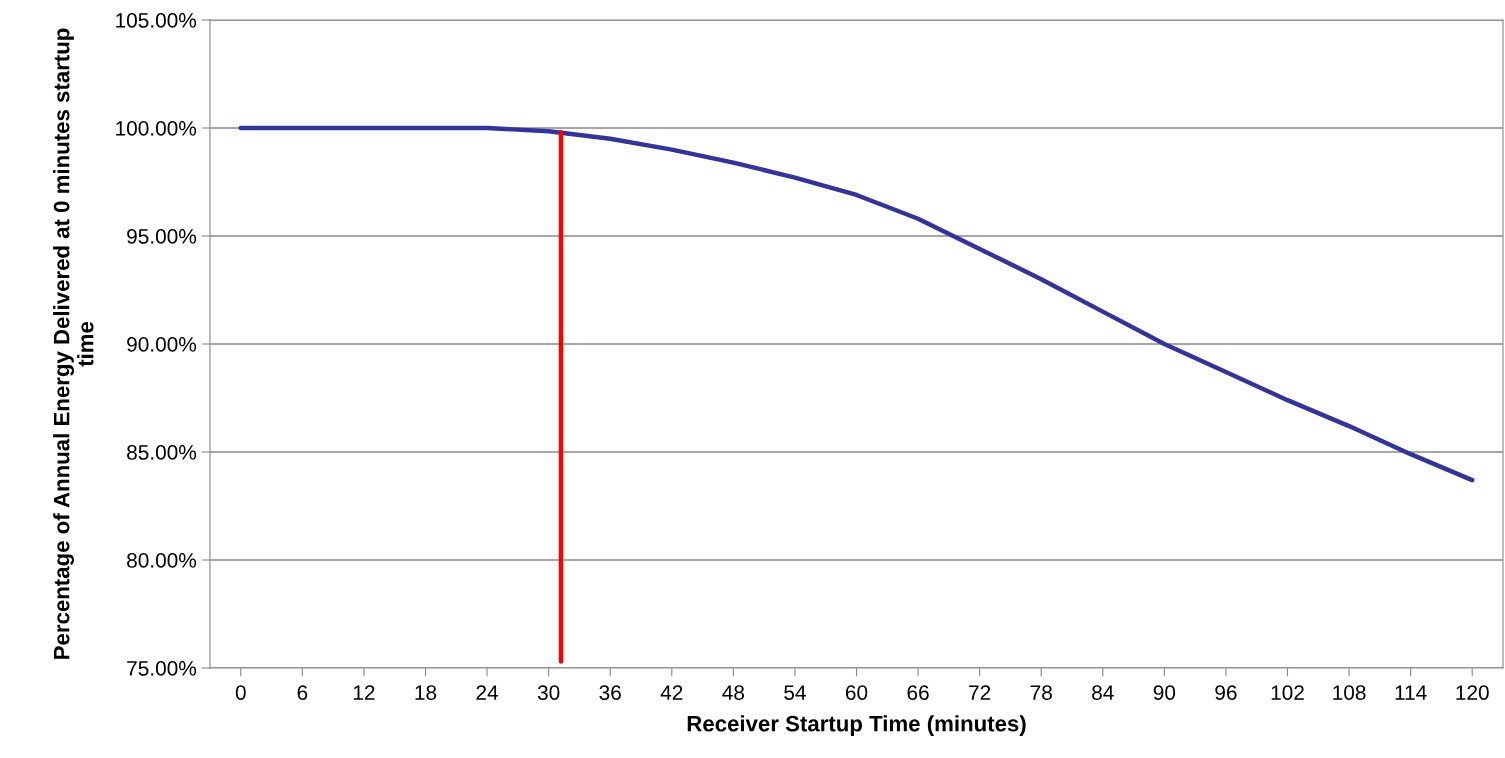 Image resolution: width=1505 pixels, height=758 pixels. Describe the element at coordinates (162, 236) in the screenshot. I see `y-tick-label: 95.00%` at that location.